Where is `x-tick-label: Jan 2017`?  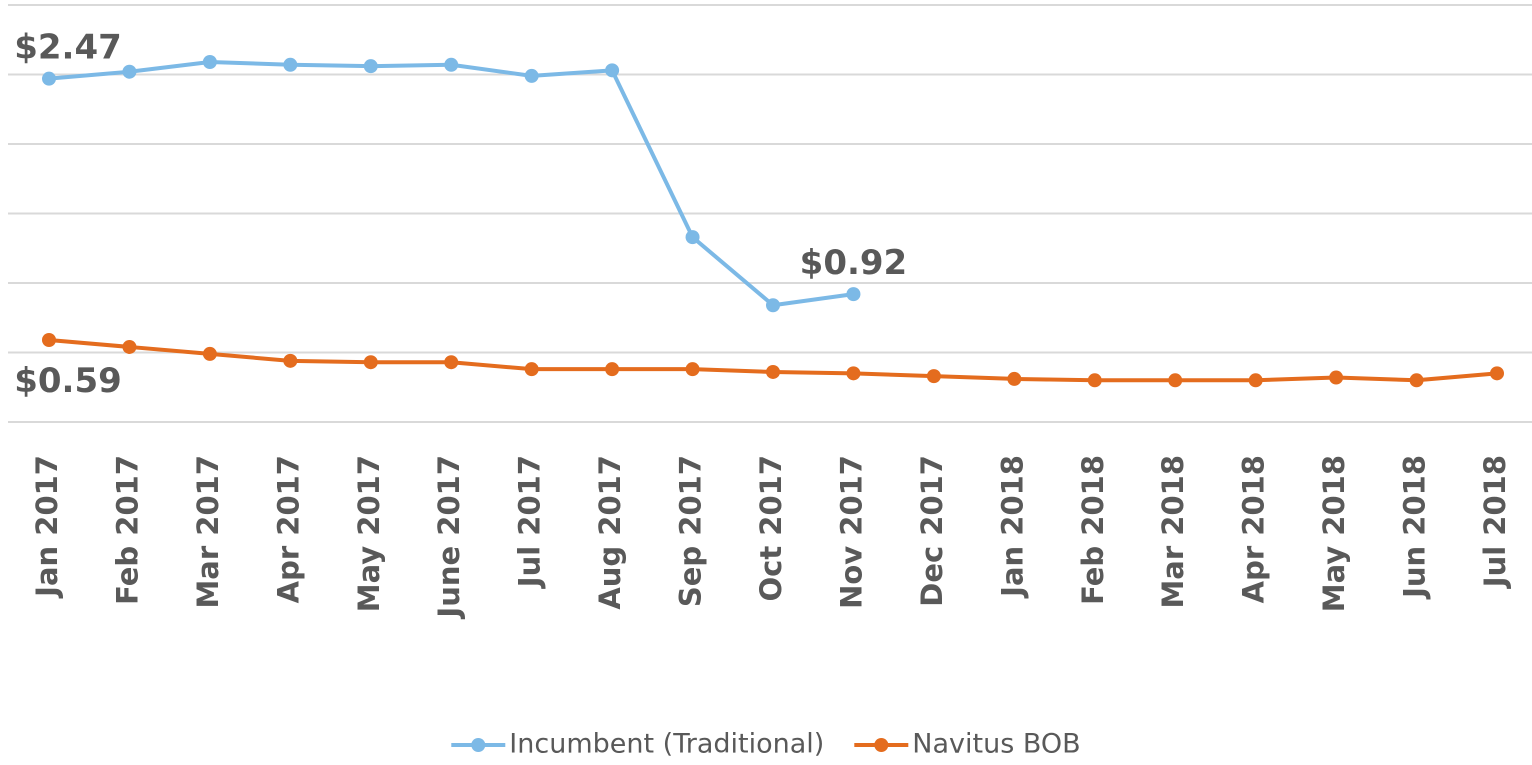
x-tick-label: Jan 2017 is located at coordinates (47, 527).